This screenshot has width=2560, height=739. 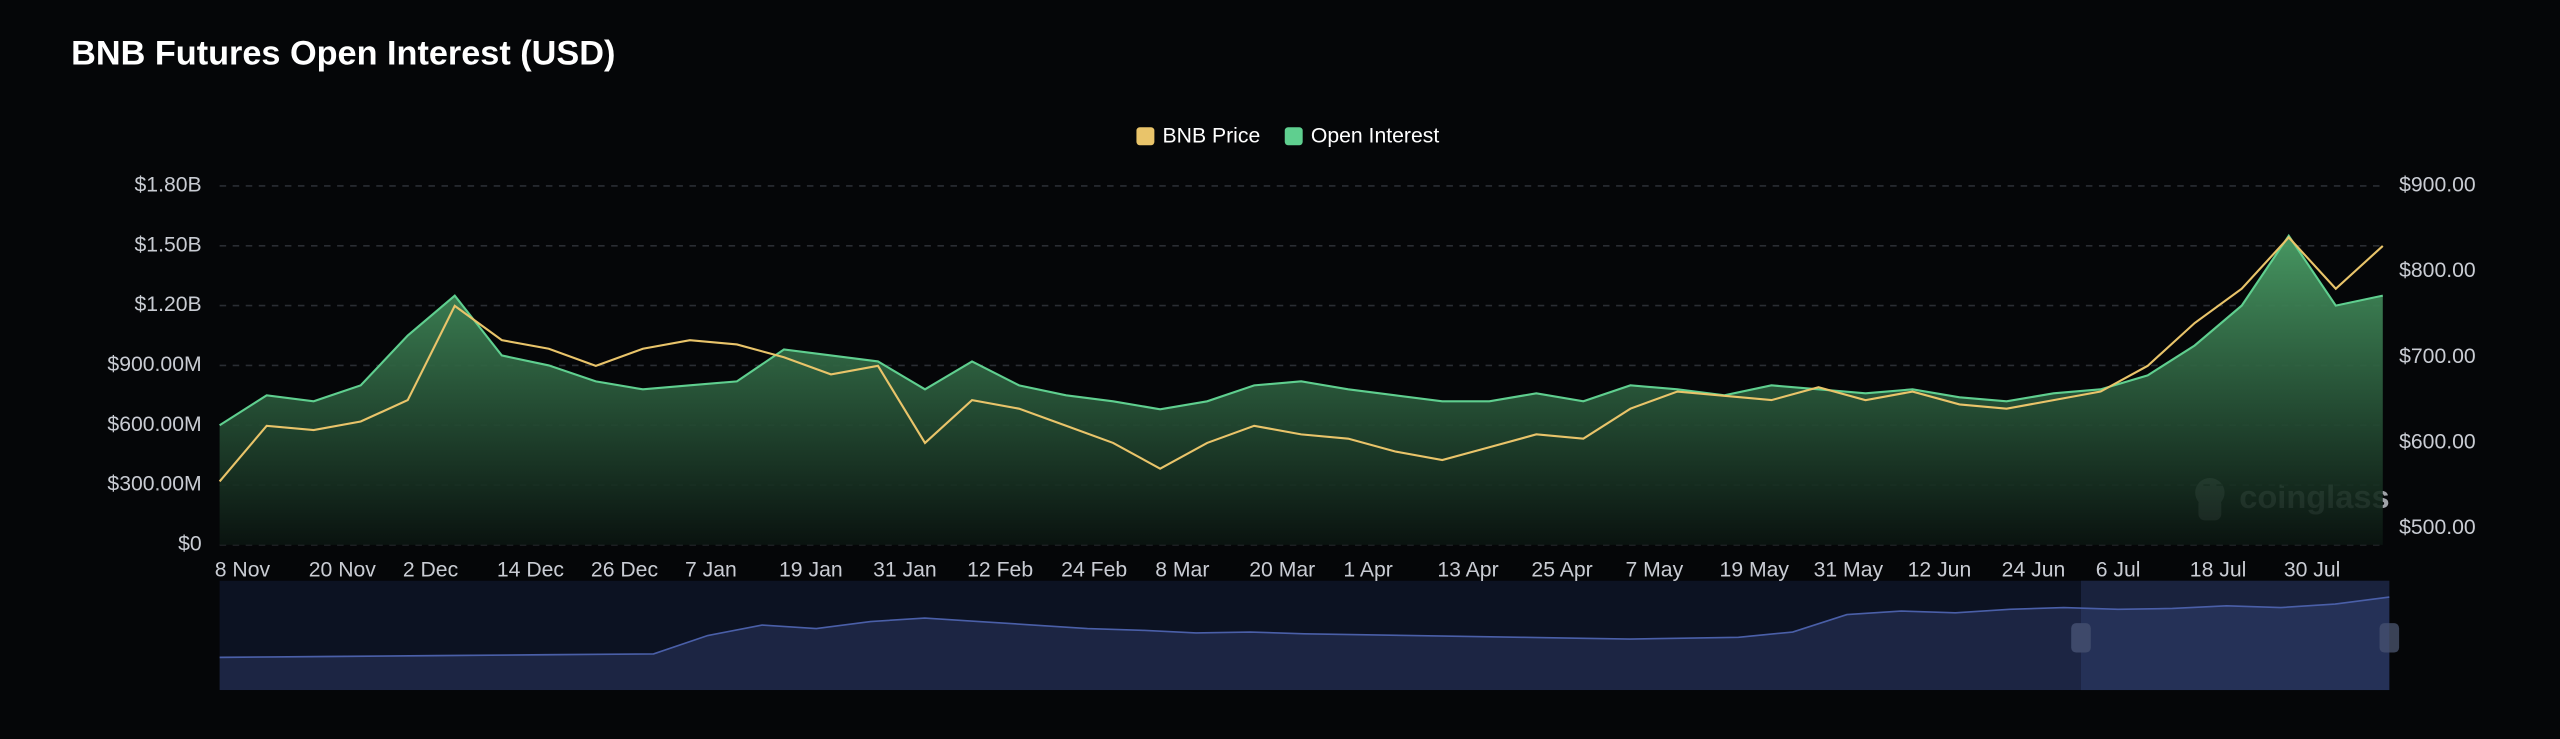 I want to click on x-tick-label: 31 Jan, so click(x=905, y=570).